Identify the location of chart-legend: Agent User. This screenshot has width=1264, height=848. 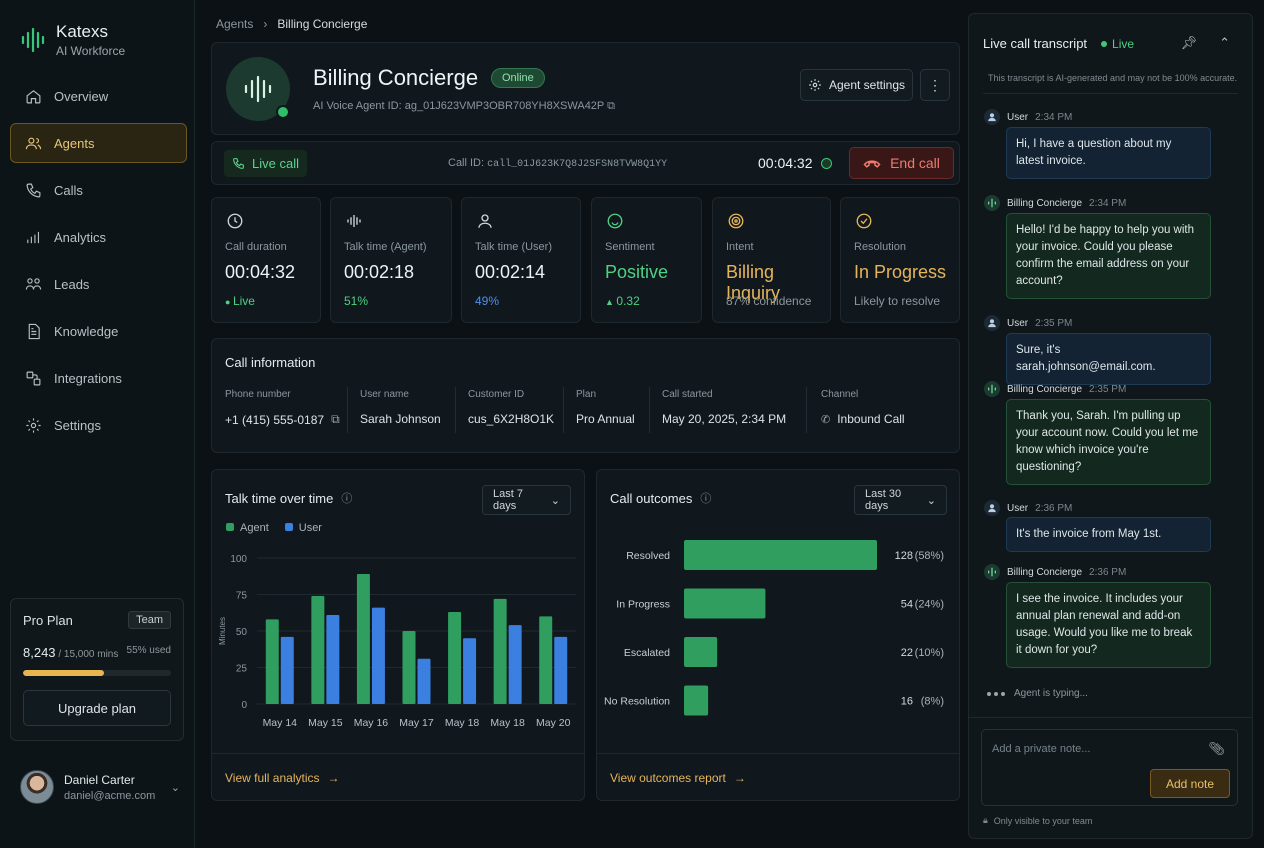
(274, 528).